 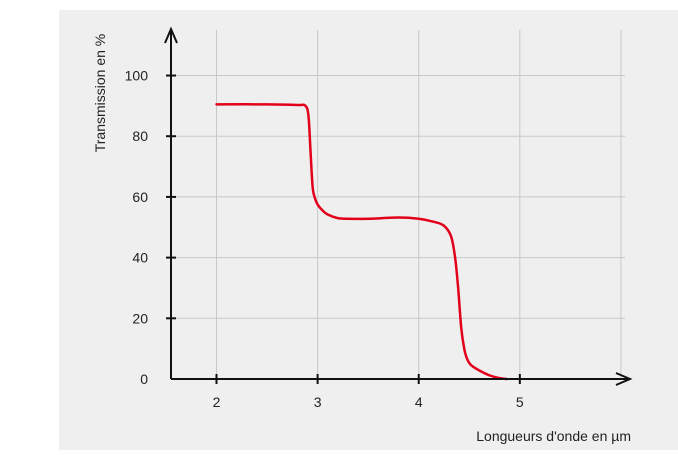 What do you see at coordinates (144, 379) in the screenshot?
I see `y-tick-label-0: 0` at bounding box center [144, 379].